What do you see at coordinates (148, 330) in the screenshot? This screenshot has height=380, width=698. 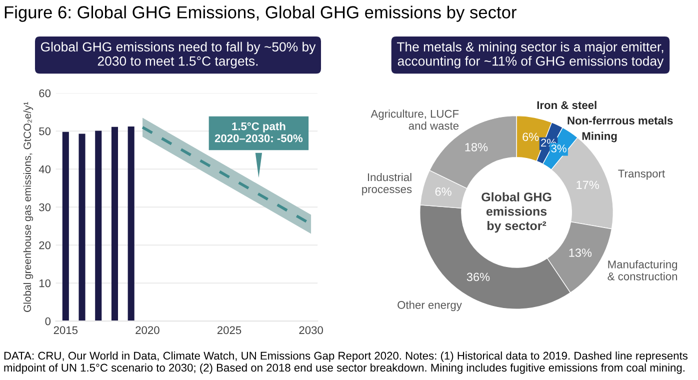 I see `x-tick-label: 2020` at bounding box center [148, 330].